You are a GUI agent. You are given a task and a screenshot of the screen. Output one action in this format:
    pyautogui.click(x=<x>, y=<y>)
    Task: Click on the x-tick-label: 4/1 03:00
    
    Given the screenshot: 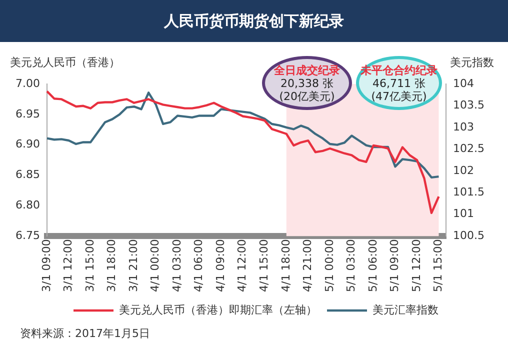 What is the action you would take?
    pyautogui.click(x=177, y=265)
    